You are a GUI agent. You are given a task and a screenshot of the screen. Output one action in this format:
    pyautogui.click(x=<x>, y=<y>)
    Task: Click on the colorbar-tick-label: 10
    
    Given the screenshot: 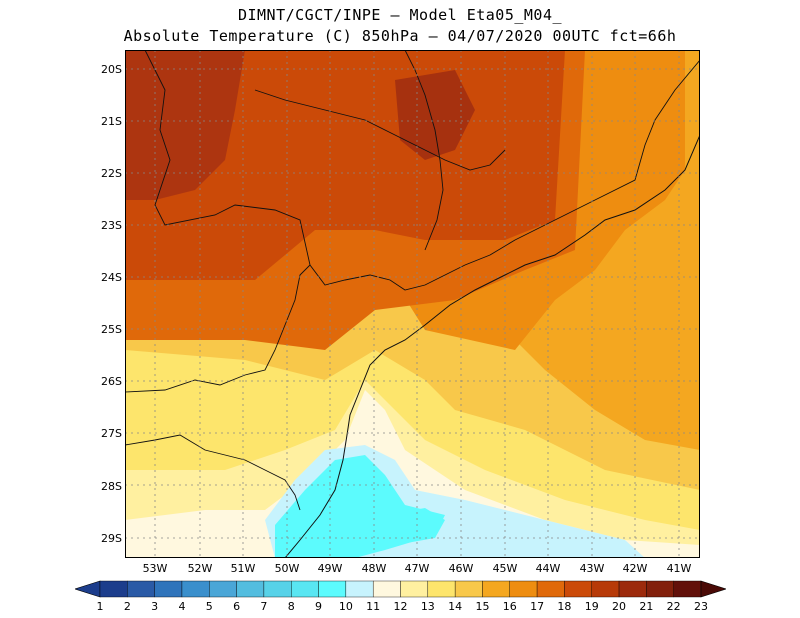 What is the action you would take?
    pyautogui.click(x=345, y=606)
    